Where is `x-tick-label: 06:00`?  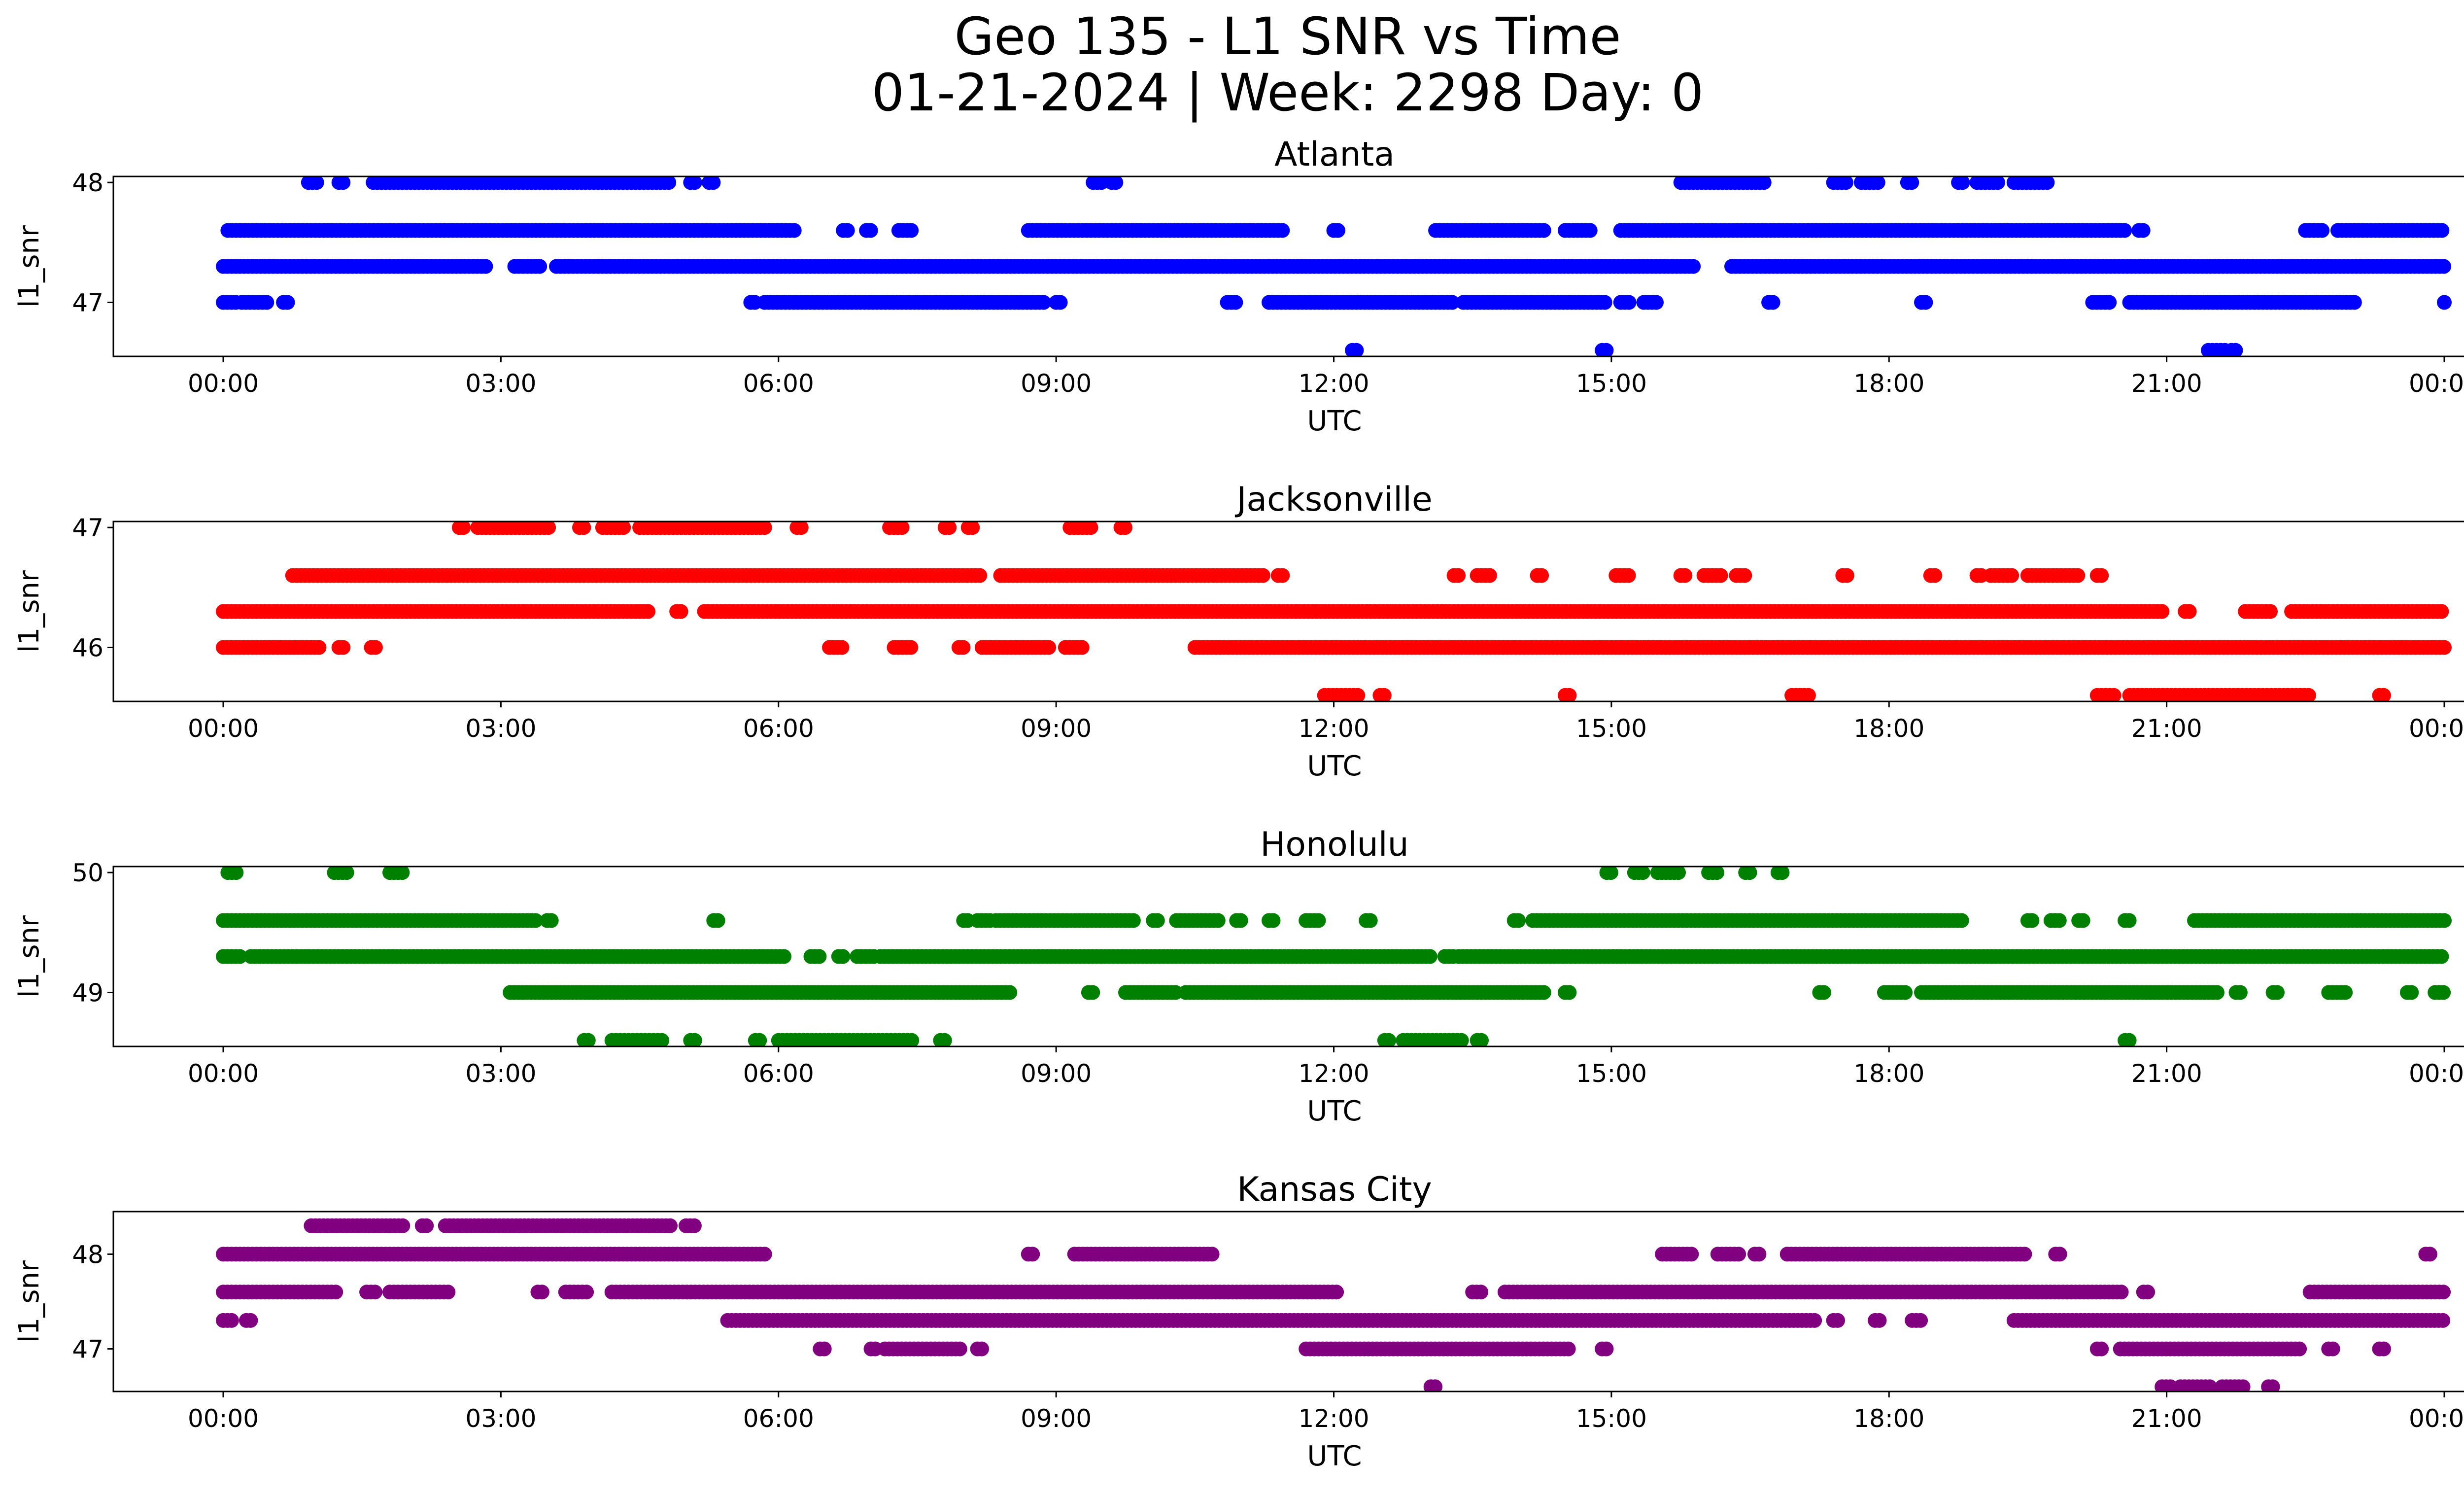
x-tick-label: 06:00 is located at coordinates (778, 1073).